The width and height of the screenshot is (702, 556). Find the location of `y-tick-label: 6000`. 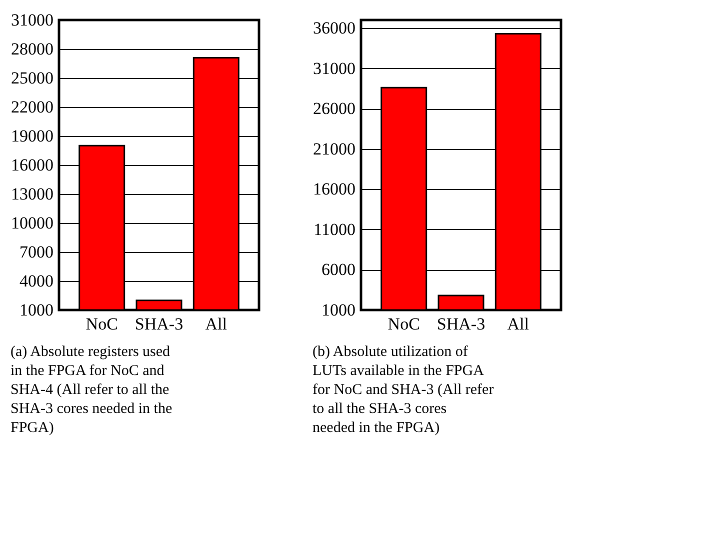

y-tick-label: 6000 is located at coordinates (339, 270).